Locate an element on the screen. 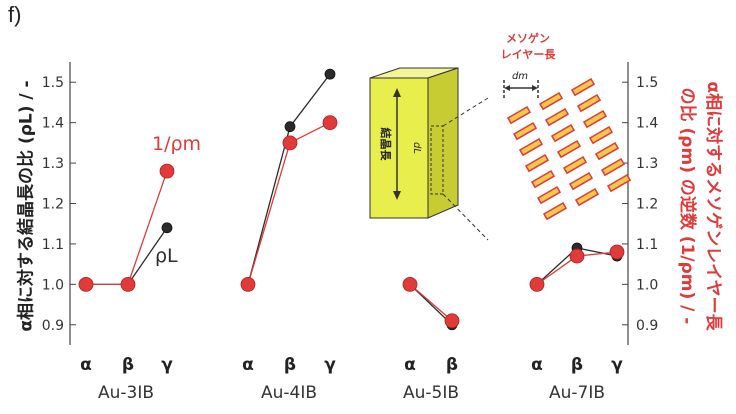  annotation-inv-rho-m: 1/ρm is located at coordinates (176, 144).